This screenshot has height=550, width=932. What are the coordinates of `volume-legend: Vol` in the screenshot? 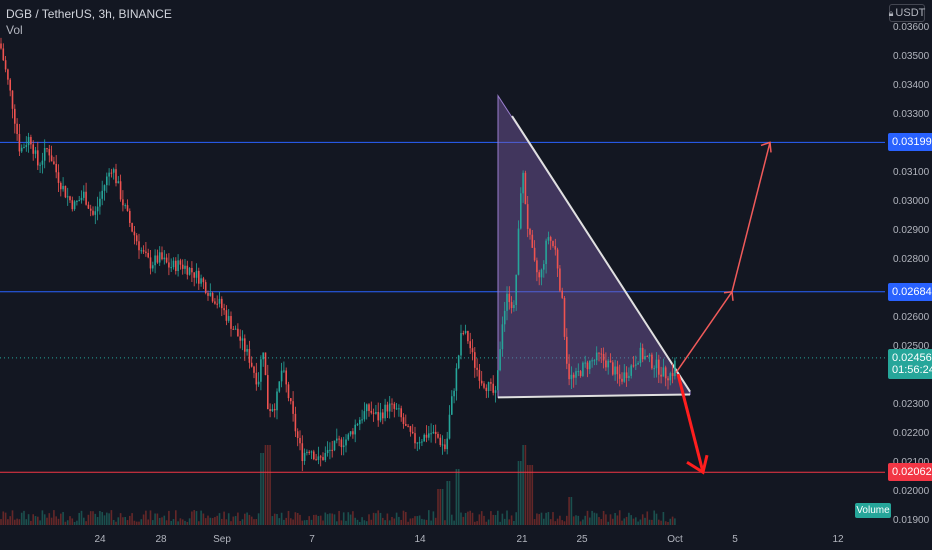 It's located at (14, 30).